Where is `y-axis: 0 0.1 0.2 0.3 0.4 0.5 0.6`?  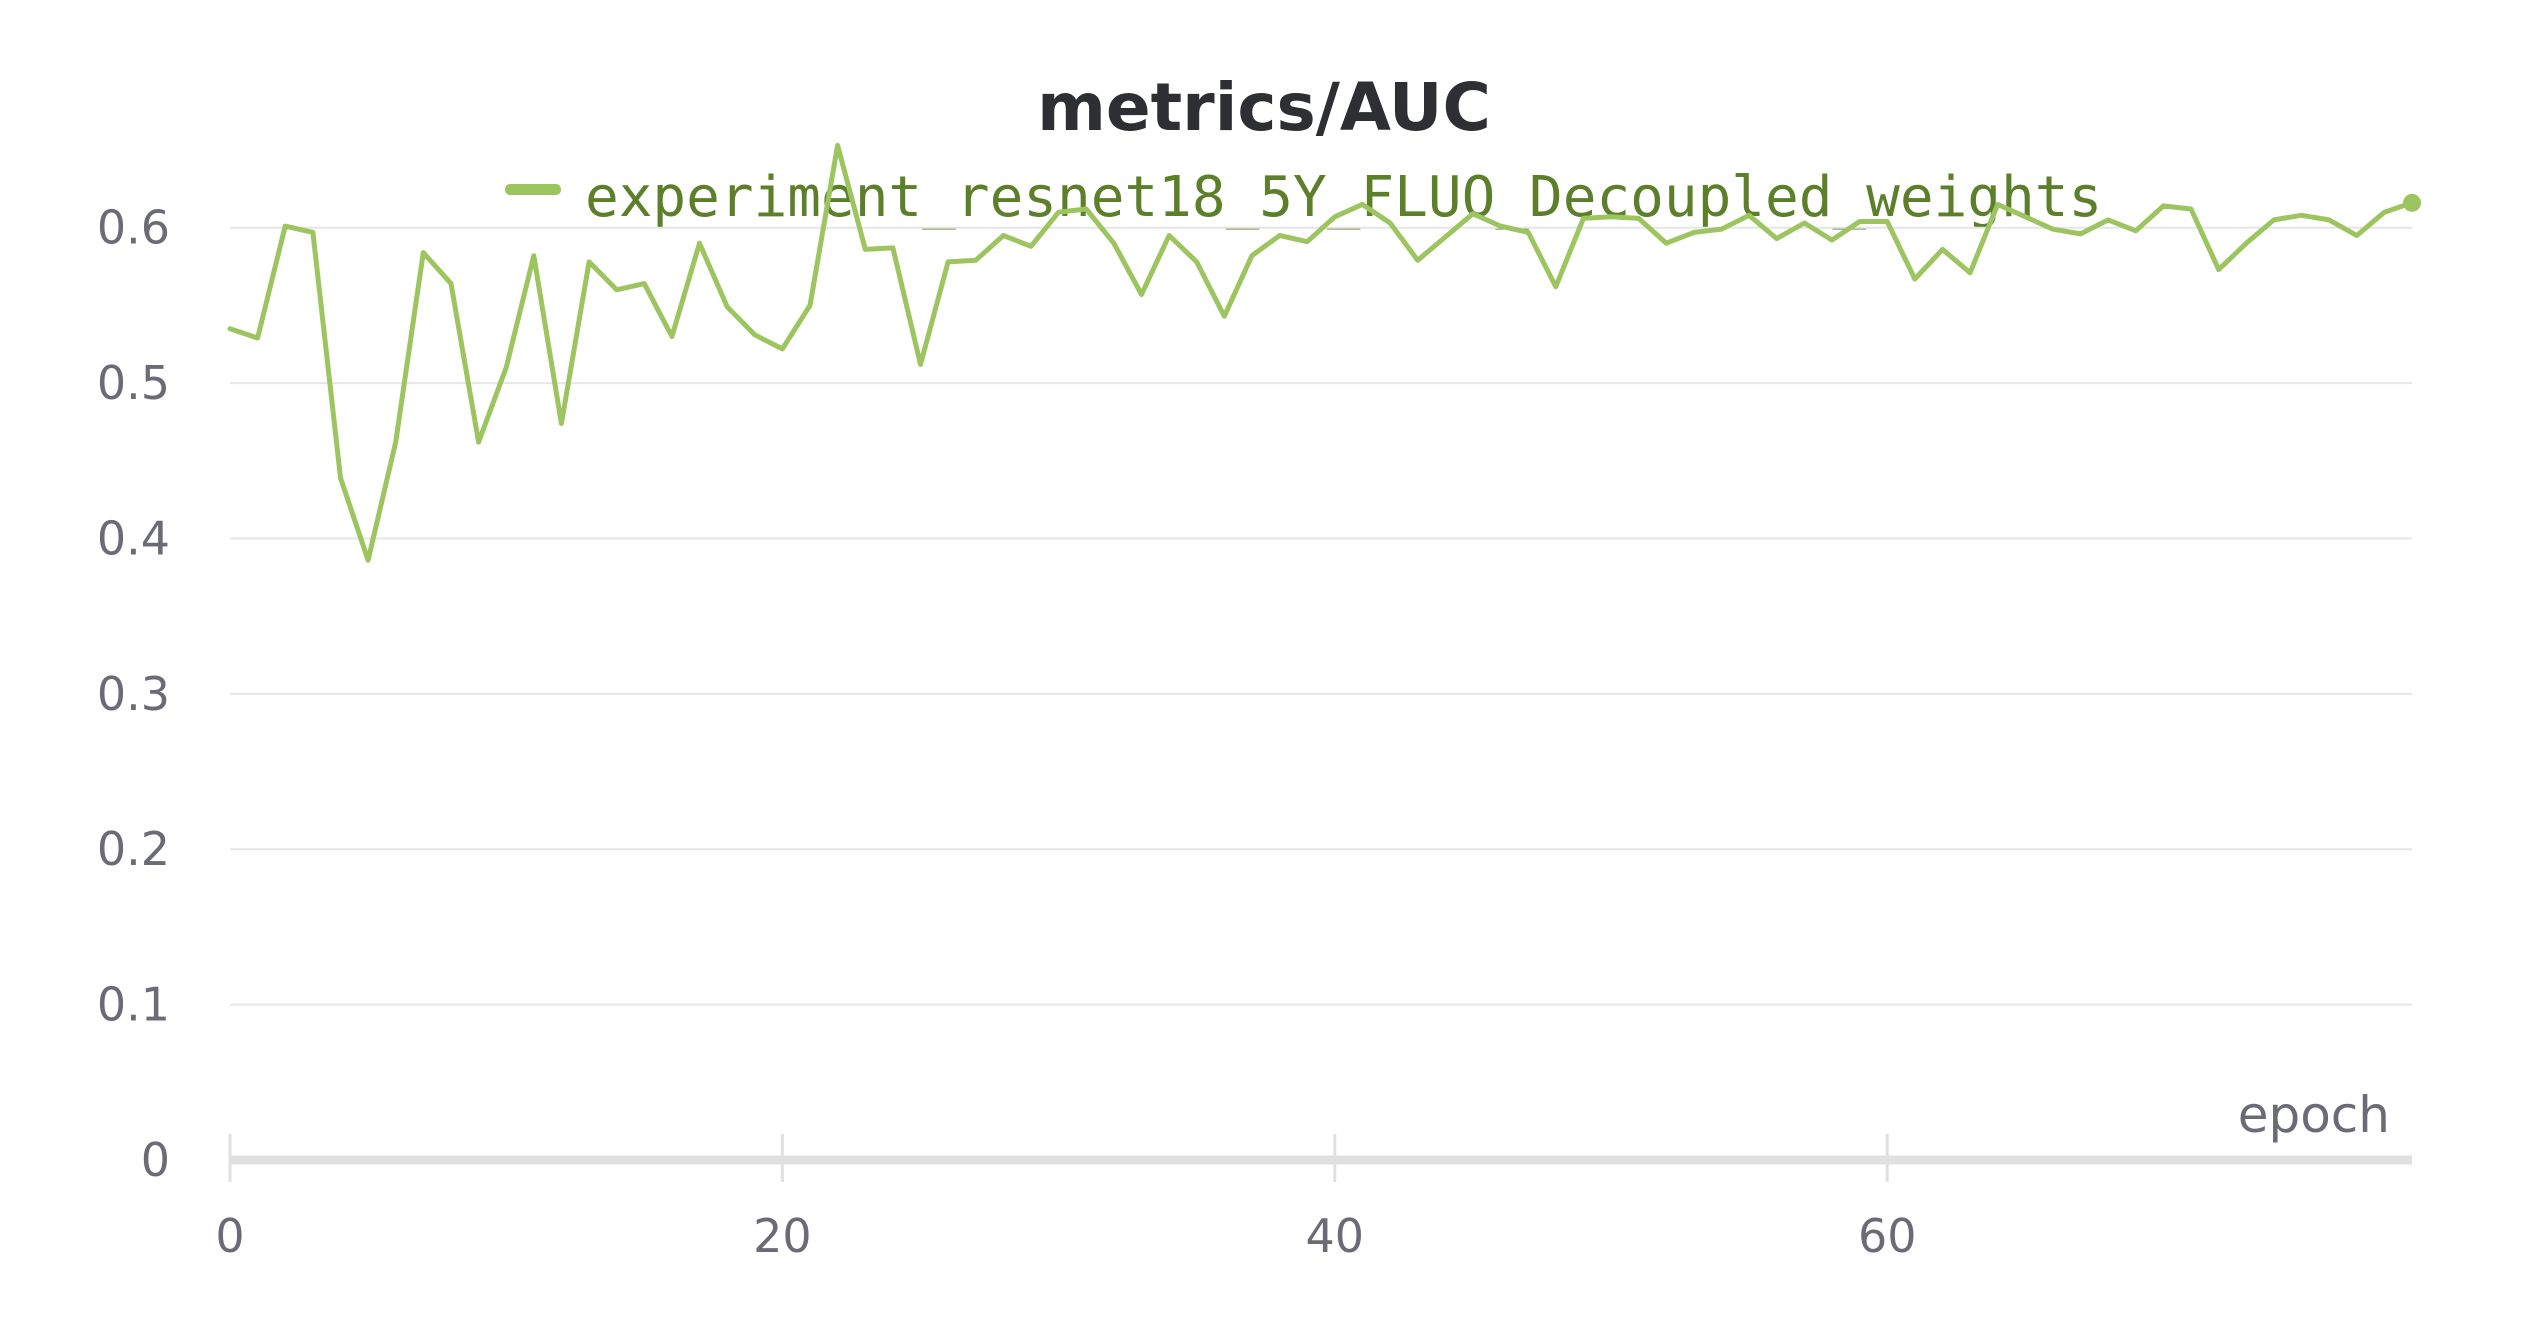
y-axis: 0 0.1 0.2 0.3 0.4 0.5 0.6 is located at coordinates (133, 694).